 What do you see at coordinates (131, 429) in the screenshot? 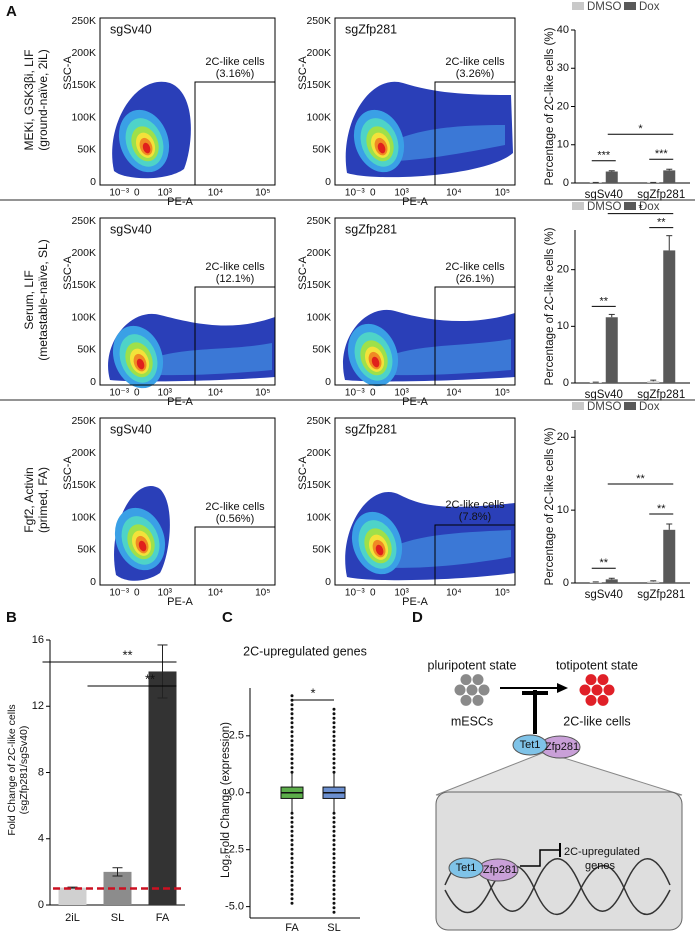
I see `sample-label: sgSv40` at bounding box center [131, 429].